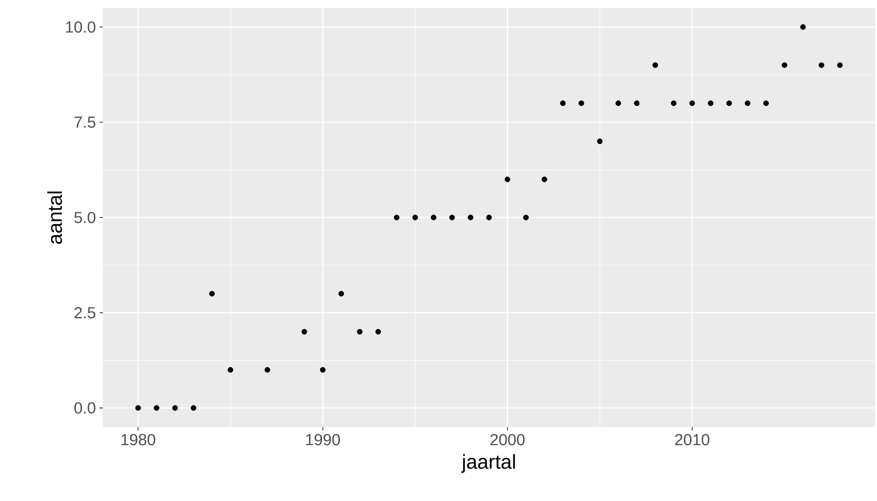 The image size is (877, 501). Describe the element at coordinates (139, 440) in the screenshot. I see `x-tick-label: 1980` at that location.